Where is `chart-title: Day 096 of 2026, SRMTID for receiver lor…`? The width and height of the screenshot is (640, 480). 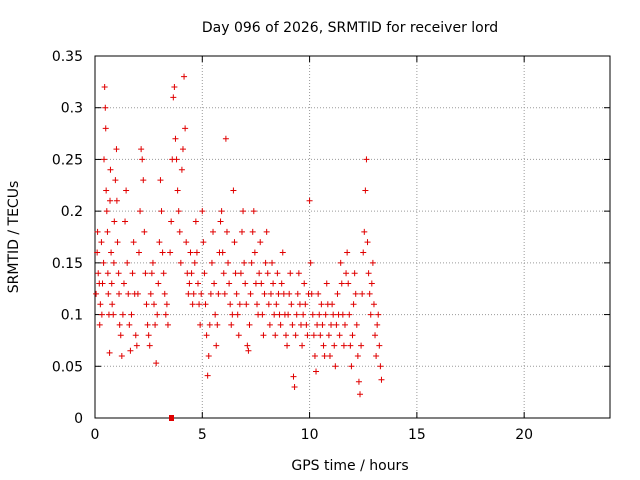 chart-title: Day 096 of 2026, SRMTID for receiver lor… is located at coordinates (350, 28).